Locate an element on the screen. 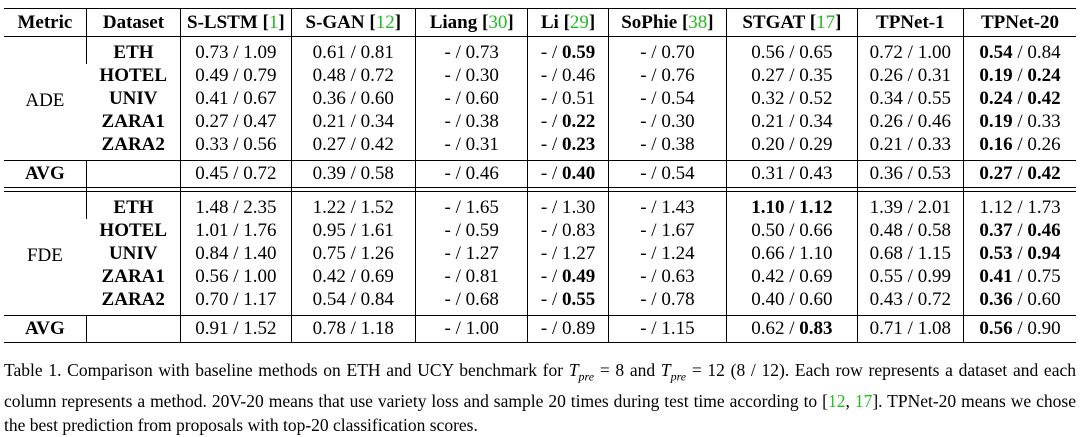  table-cell: 1.39 / 2.01 is located at coordinates (910, 205).